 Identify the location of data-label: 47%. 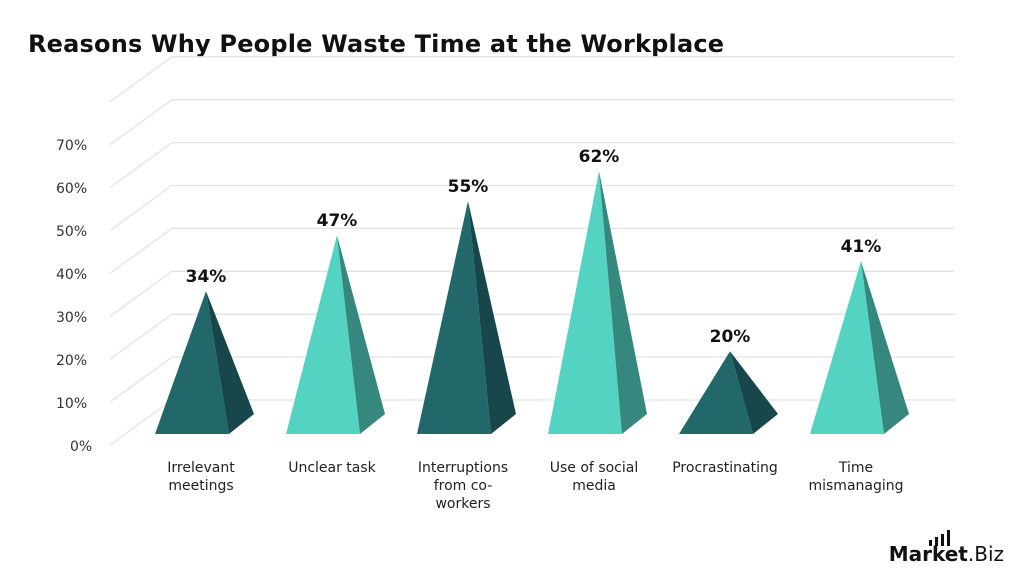
(337, 221).